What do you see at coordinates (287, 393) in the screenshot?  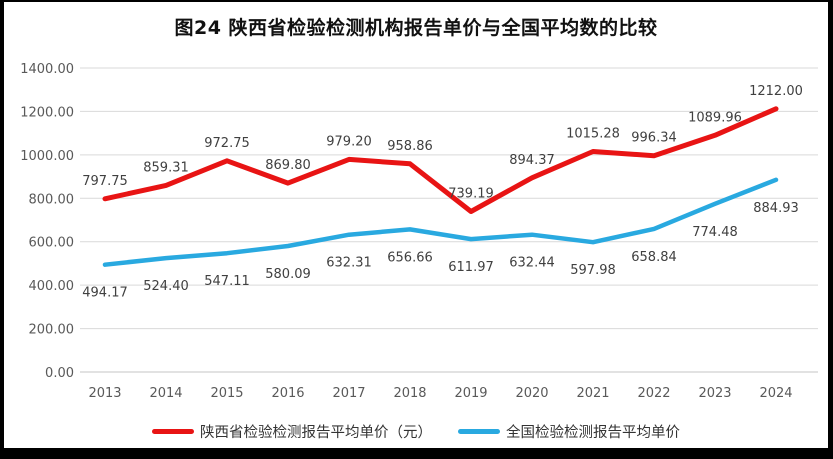 I see `x-axis-tick-label: 2016` at bounding box center [287, 393].